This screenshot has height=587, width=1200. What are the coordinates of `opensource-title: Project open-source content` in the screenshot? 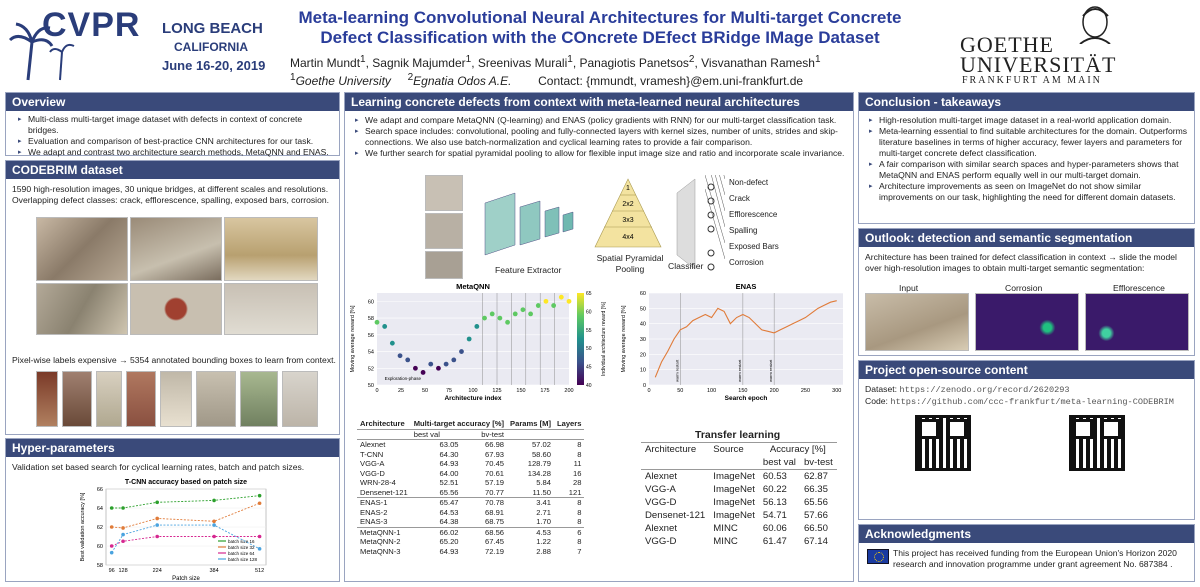 It's located at (1026, 370).